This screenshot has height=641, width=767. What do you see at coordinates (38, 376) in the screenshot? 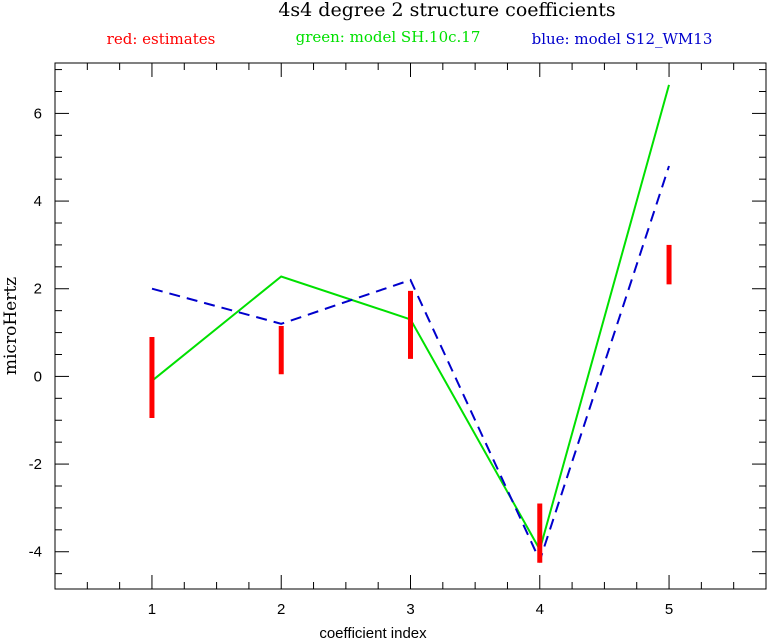
I see `y-tick-label: 0` at bounding box center [38, 376].